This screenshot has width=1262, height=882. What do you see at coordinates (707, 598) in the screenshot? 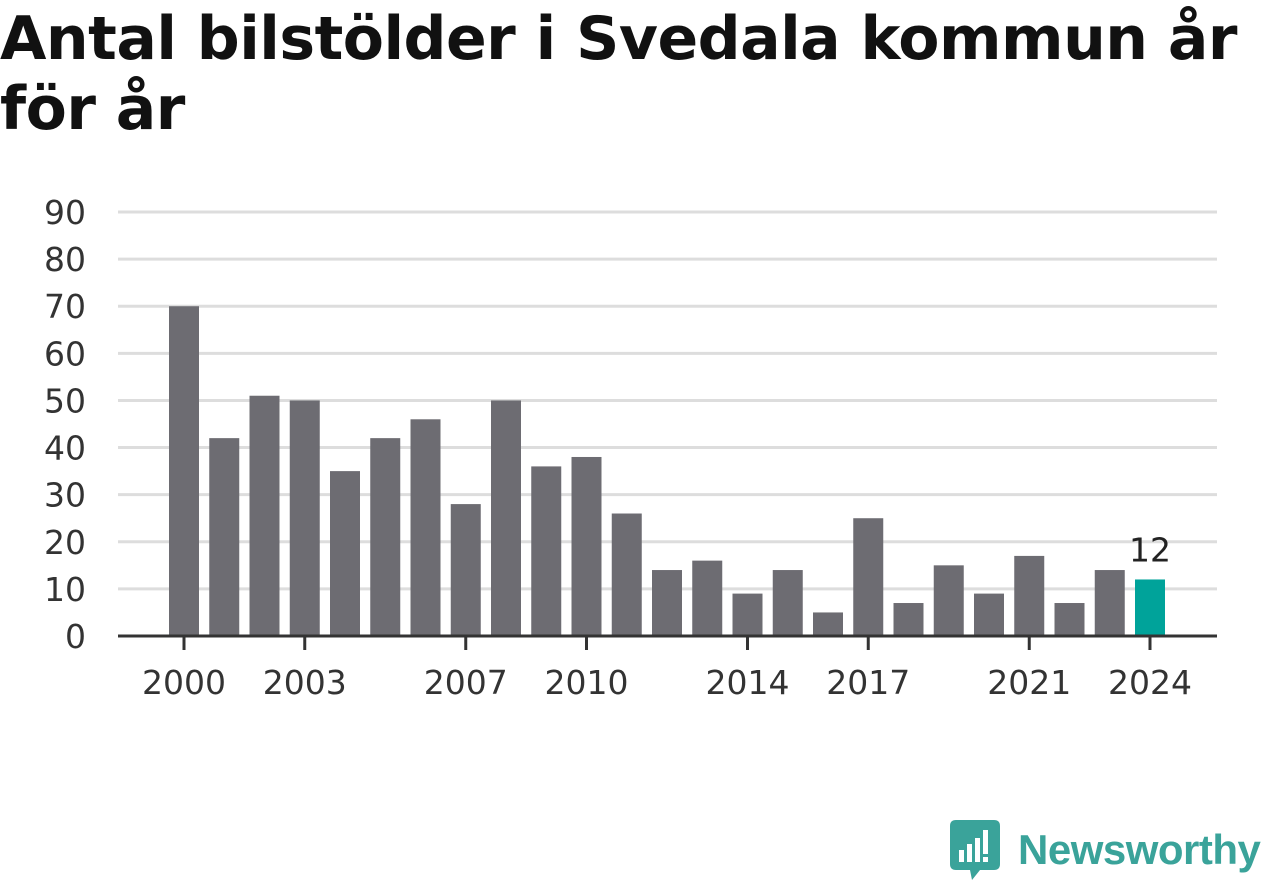
I see `bar-2013` at bounding box center [707, 598].